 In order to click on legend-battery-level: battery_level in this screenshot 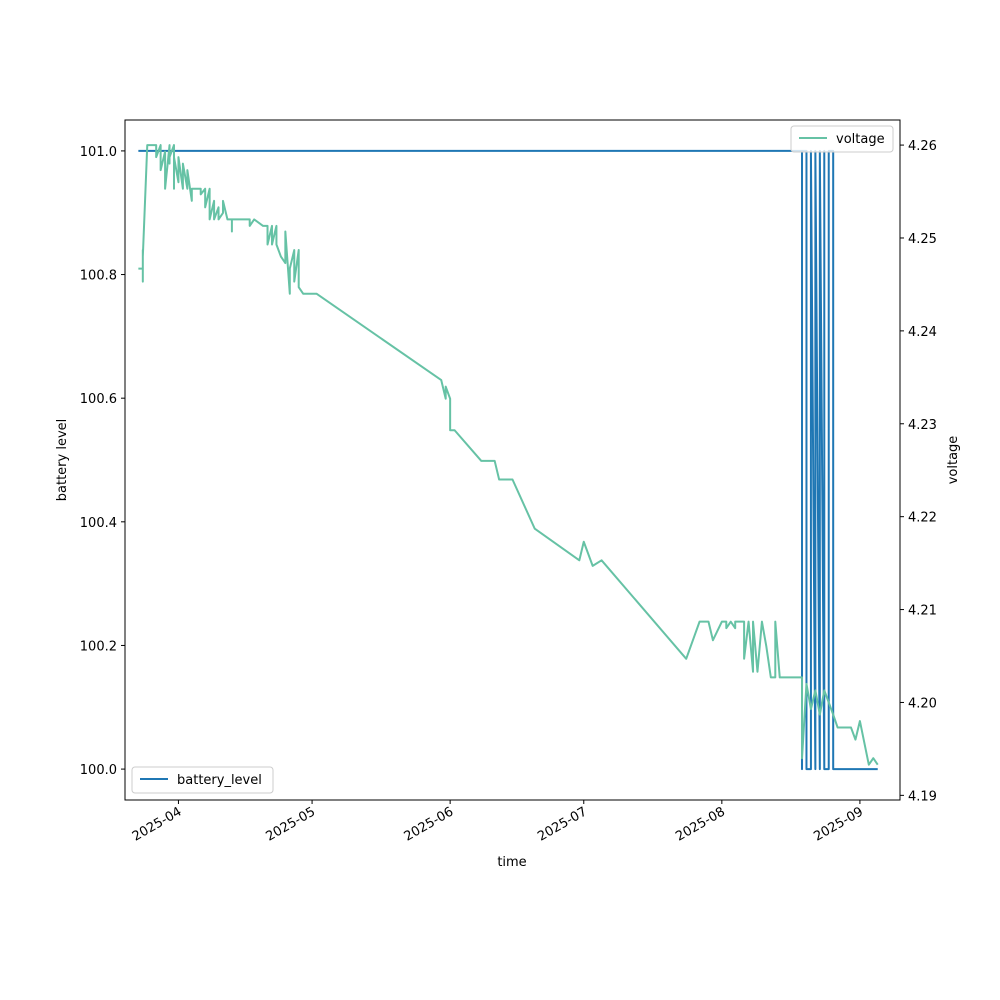, I will do `click(202, 780)`.